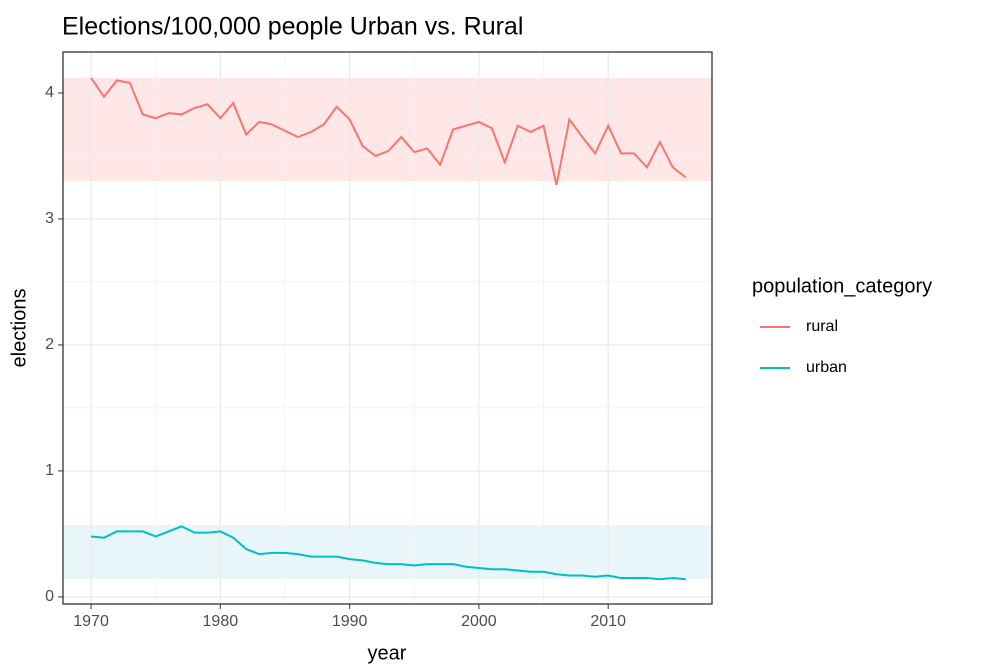  What do you see at coordinates (387, 653) in the screenshot?
I see `x-axis-label: year` at bounding box center [387, 653].